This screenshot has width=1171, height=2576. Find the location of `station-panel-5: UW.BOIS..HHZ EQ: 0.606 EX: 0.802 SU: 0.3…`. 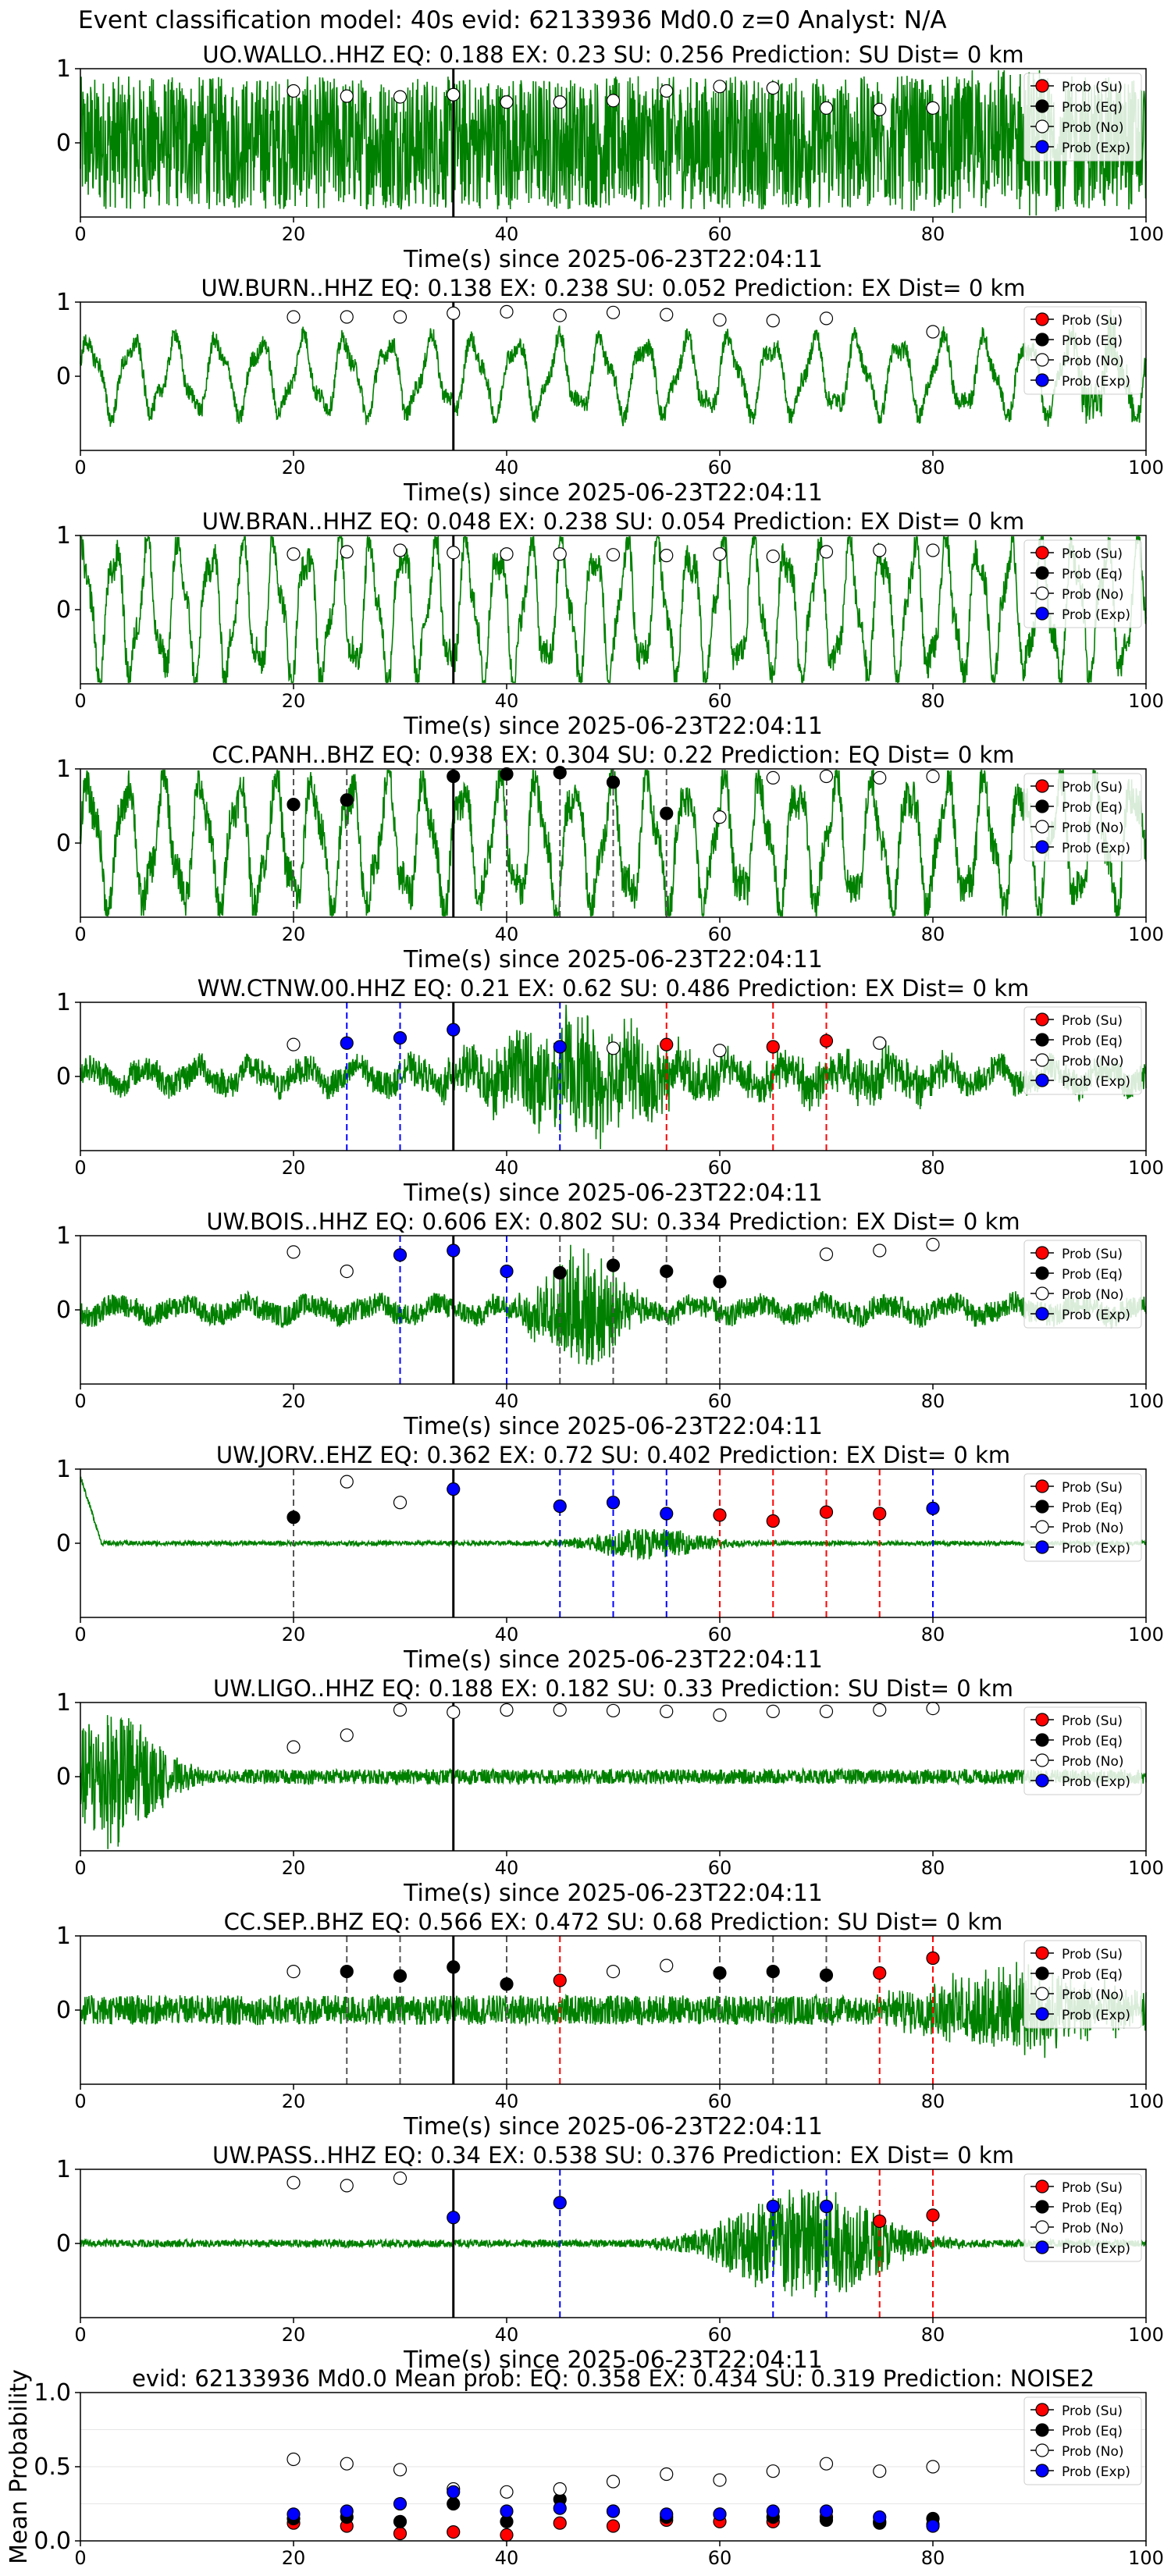

station-panel-5: UW.BOIS..HHZ EQ: 0.606 EX: 0.802 SU: 0.3… is located at coordinates (610, 1324).